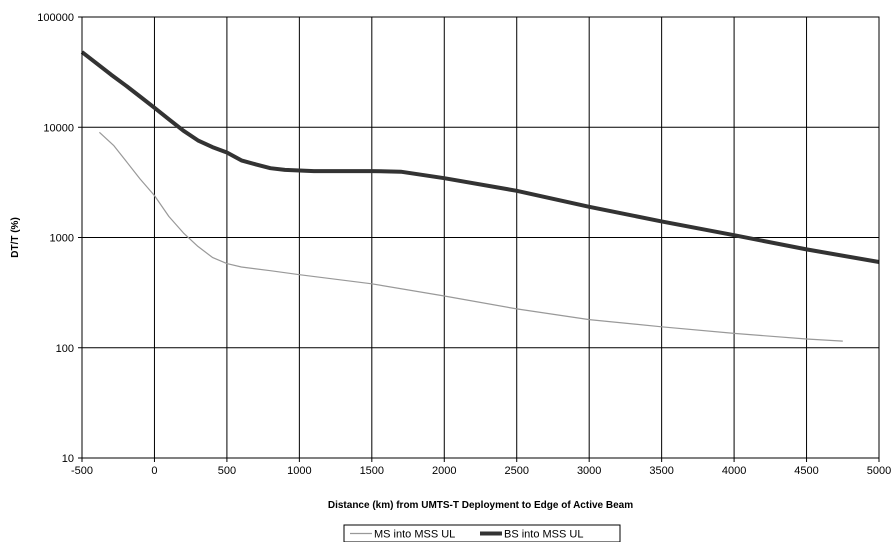 This screenshot has width=894, height=542. I want to click on legend: MS into MSS UL BS into MSS UL, so click(482, 533).